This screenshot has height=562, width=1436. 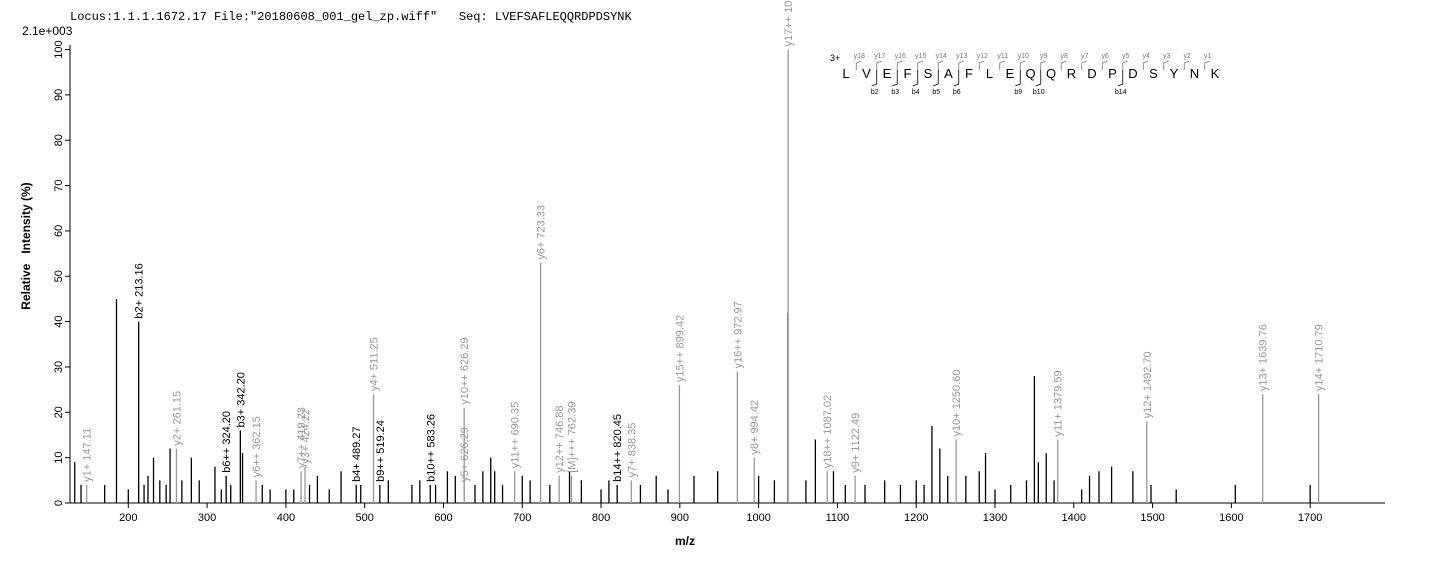 I want to click on y-tick-label: 80, so click(x=59, y=140).